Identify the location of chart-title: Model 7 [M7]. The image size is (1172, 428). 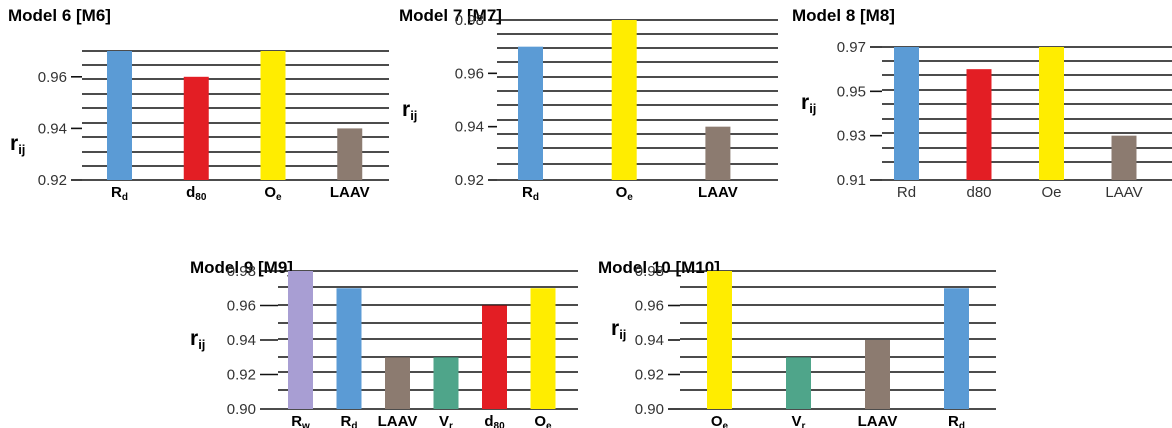
(450, 15).